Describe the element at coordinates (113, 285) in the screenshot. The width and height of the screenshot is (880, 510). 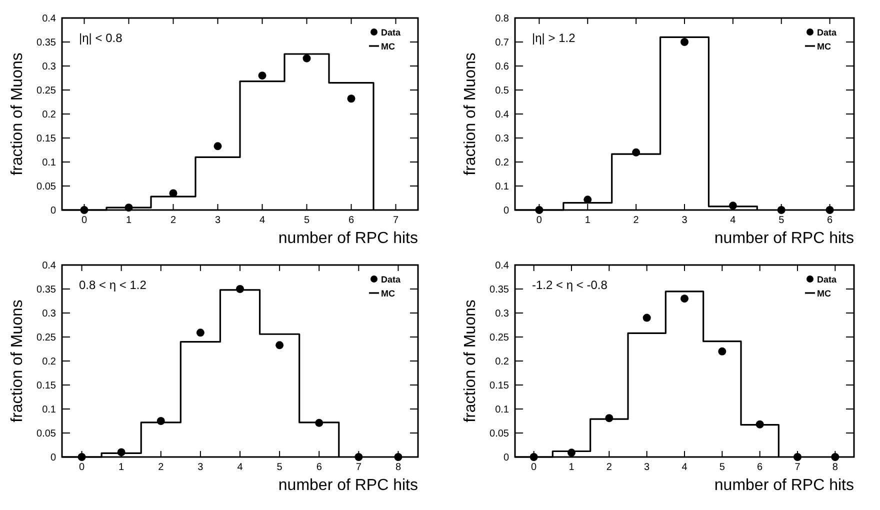
I see `annotation: 0.8 < η < 1.2` at that location.